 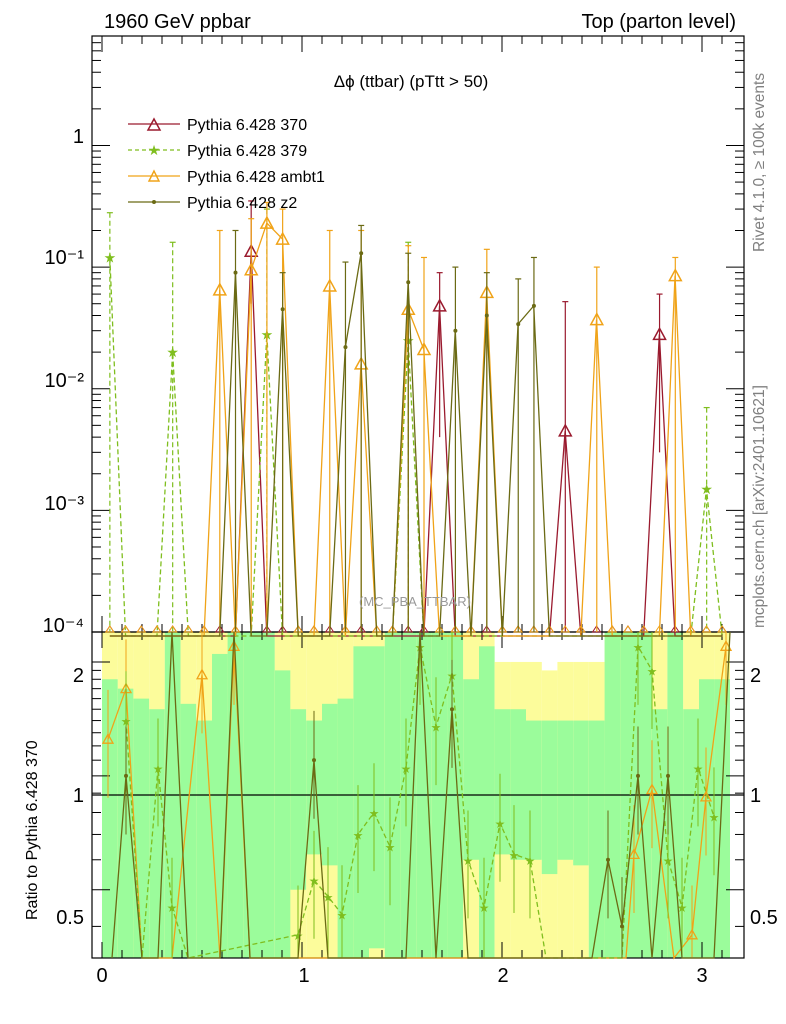 I want to click on y-tick-label: 10⁻¹, so click(x=65, y=258).